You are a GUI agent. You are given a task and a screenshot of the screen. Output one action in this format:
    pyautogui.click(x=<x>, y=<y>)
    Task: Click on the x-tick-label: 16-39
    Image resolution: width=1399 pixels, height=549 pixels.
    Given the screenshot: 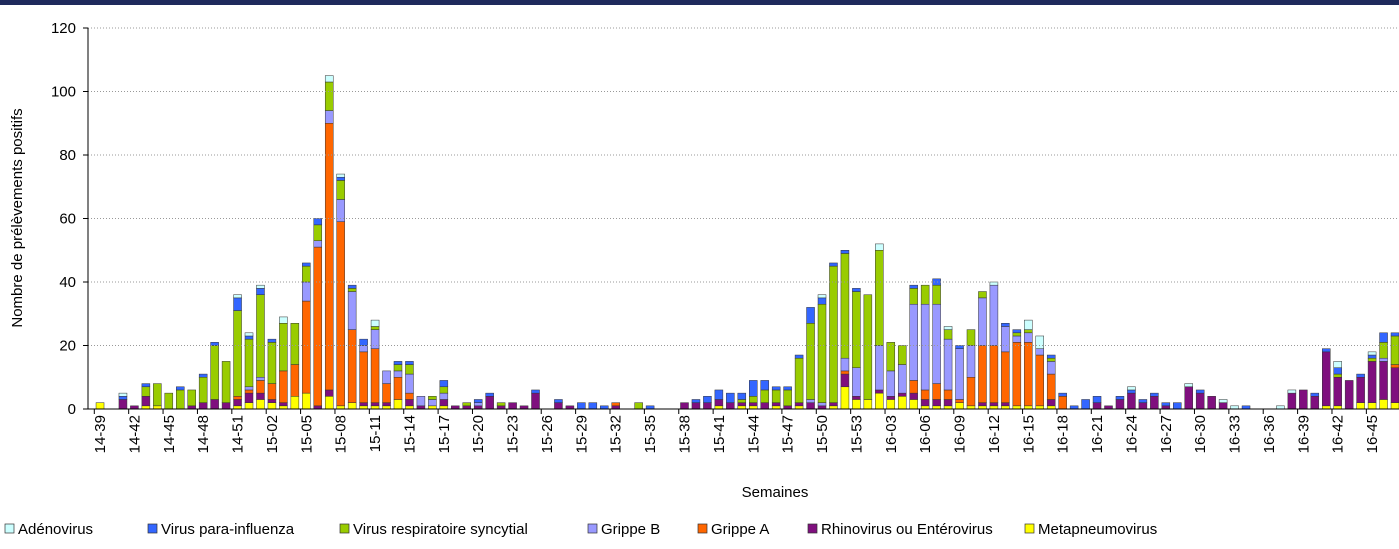 What is the action you would take?
    pyautogui.click(x=1303, y=434)
    